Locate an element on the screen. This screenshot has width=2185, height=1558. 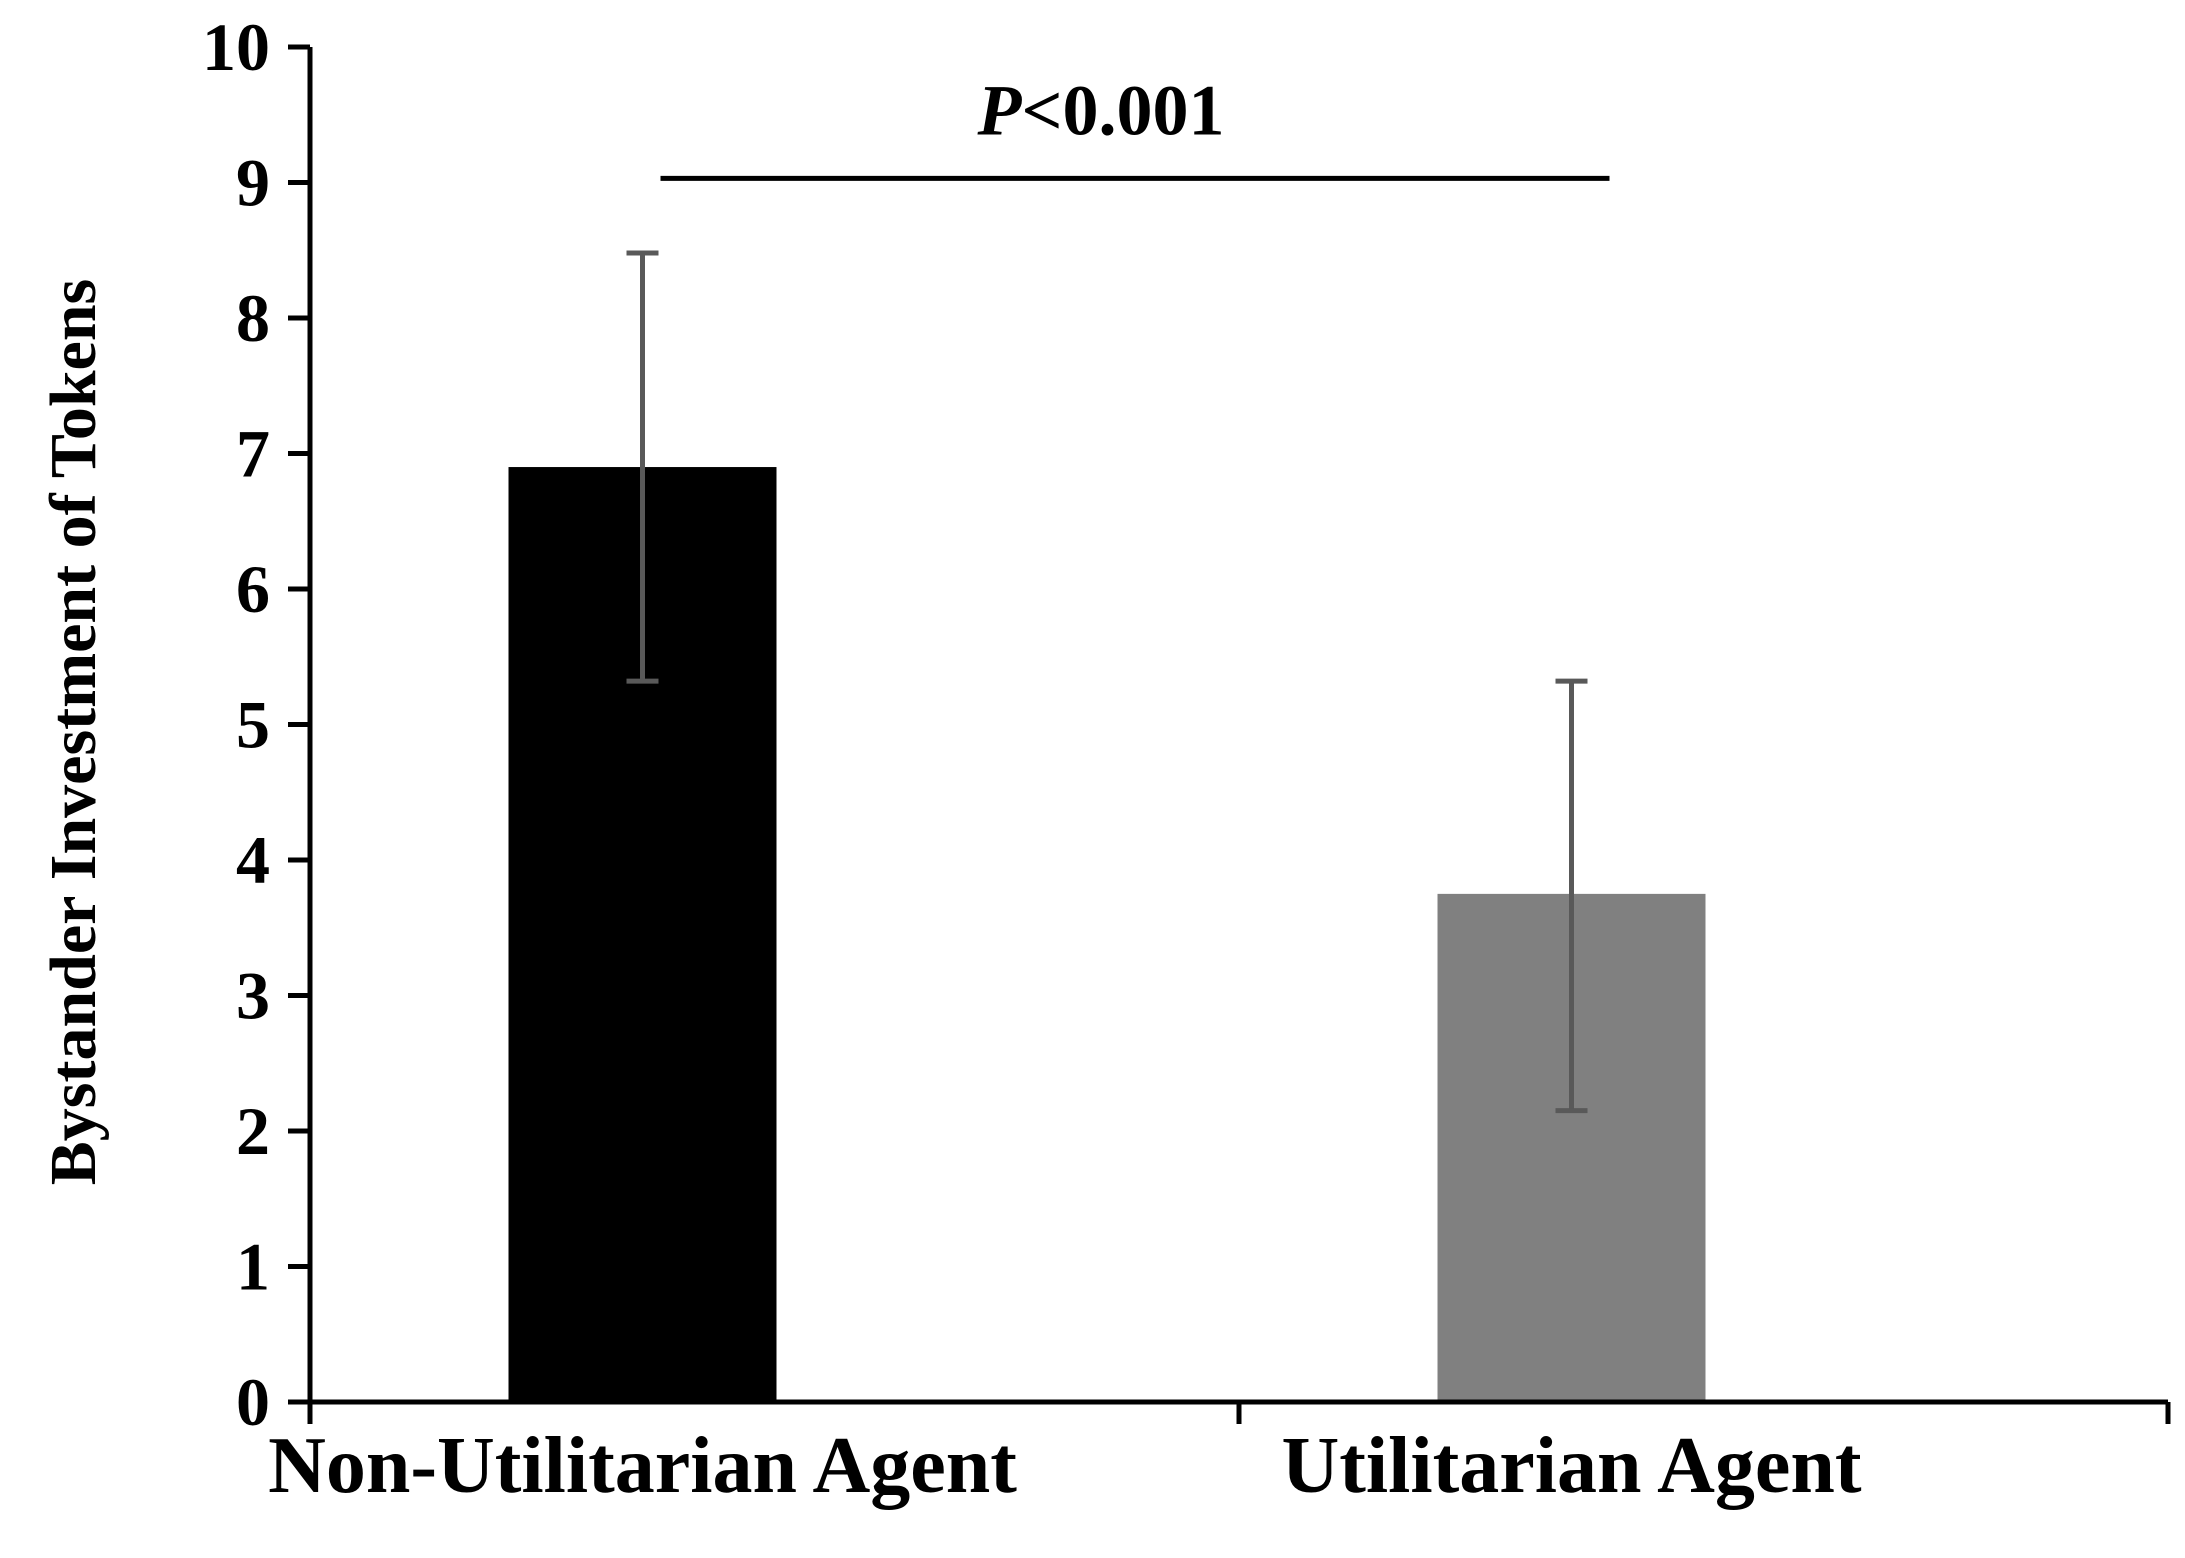
y-tick-label: 2 is located at coordinates (253, 1131).